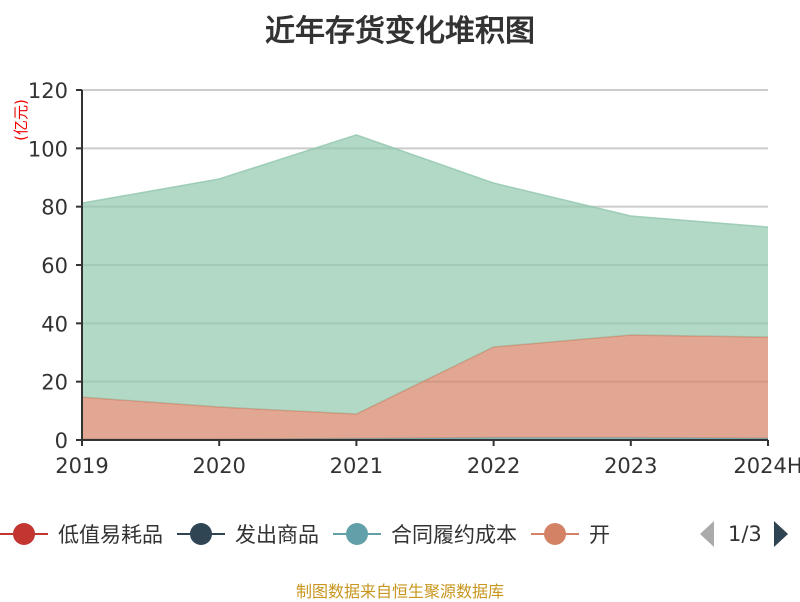 This screenshot has height=602, width=800. What do you see at coordinates (599, 535) in the screenshot?
I see `legend-label: 开` at bounding box center [599, 535].